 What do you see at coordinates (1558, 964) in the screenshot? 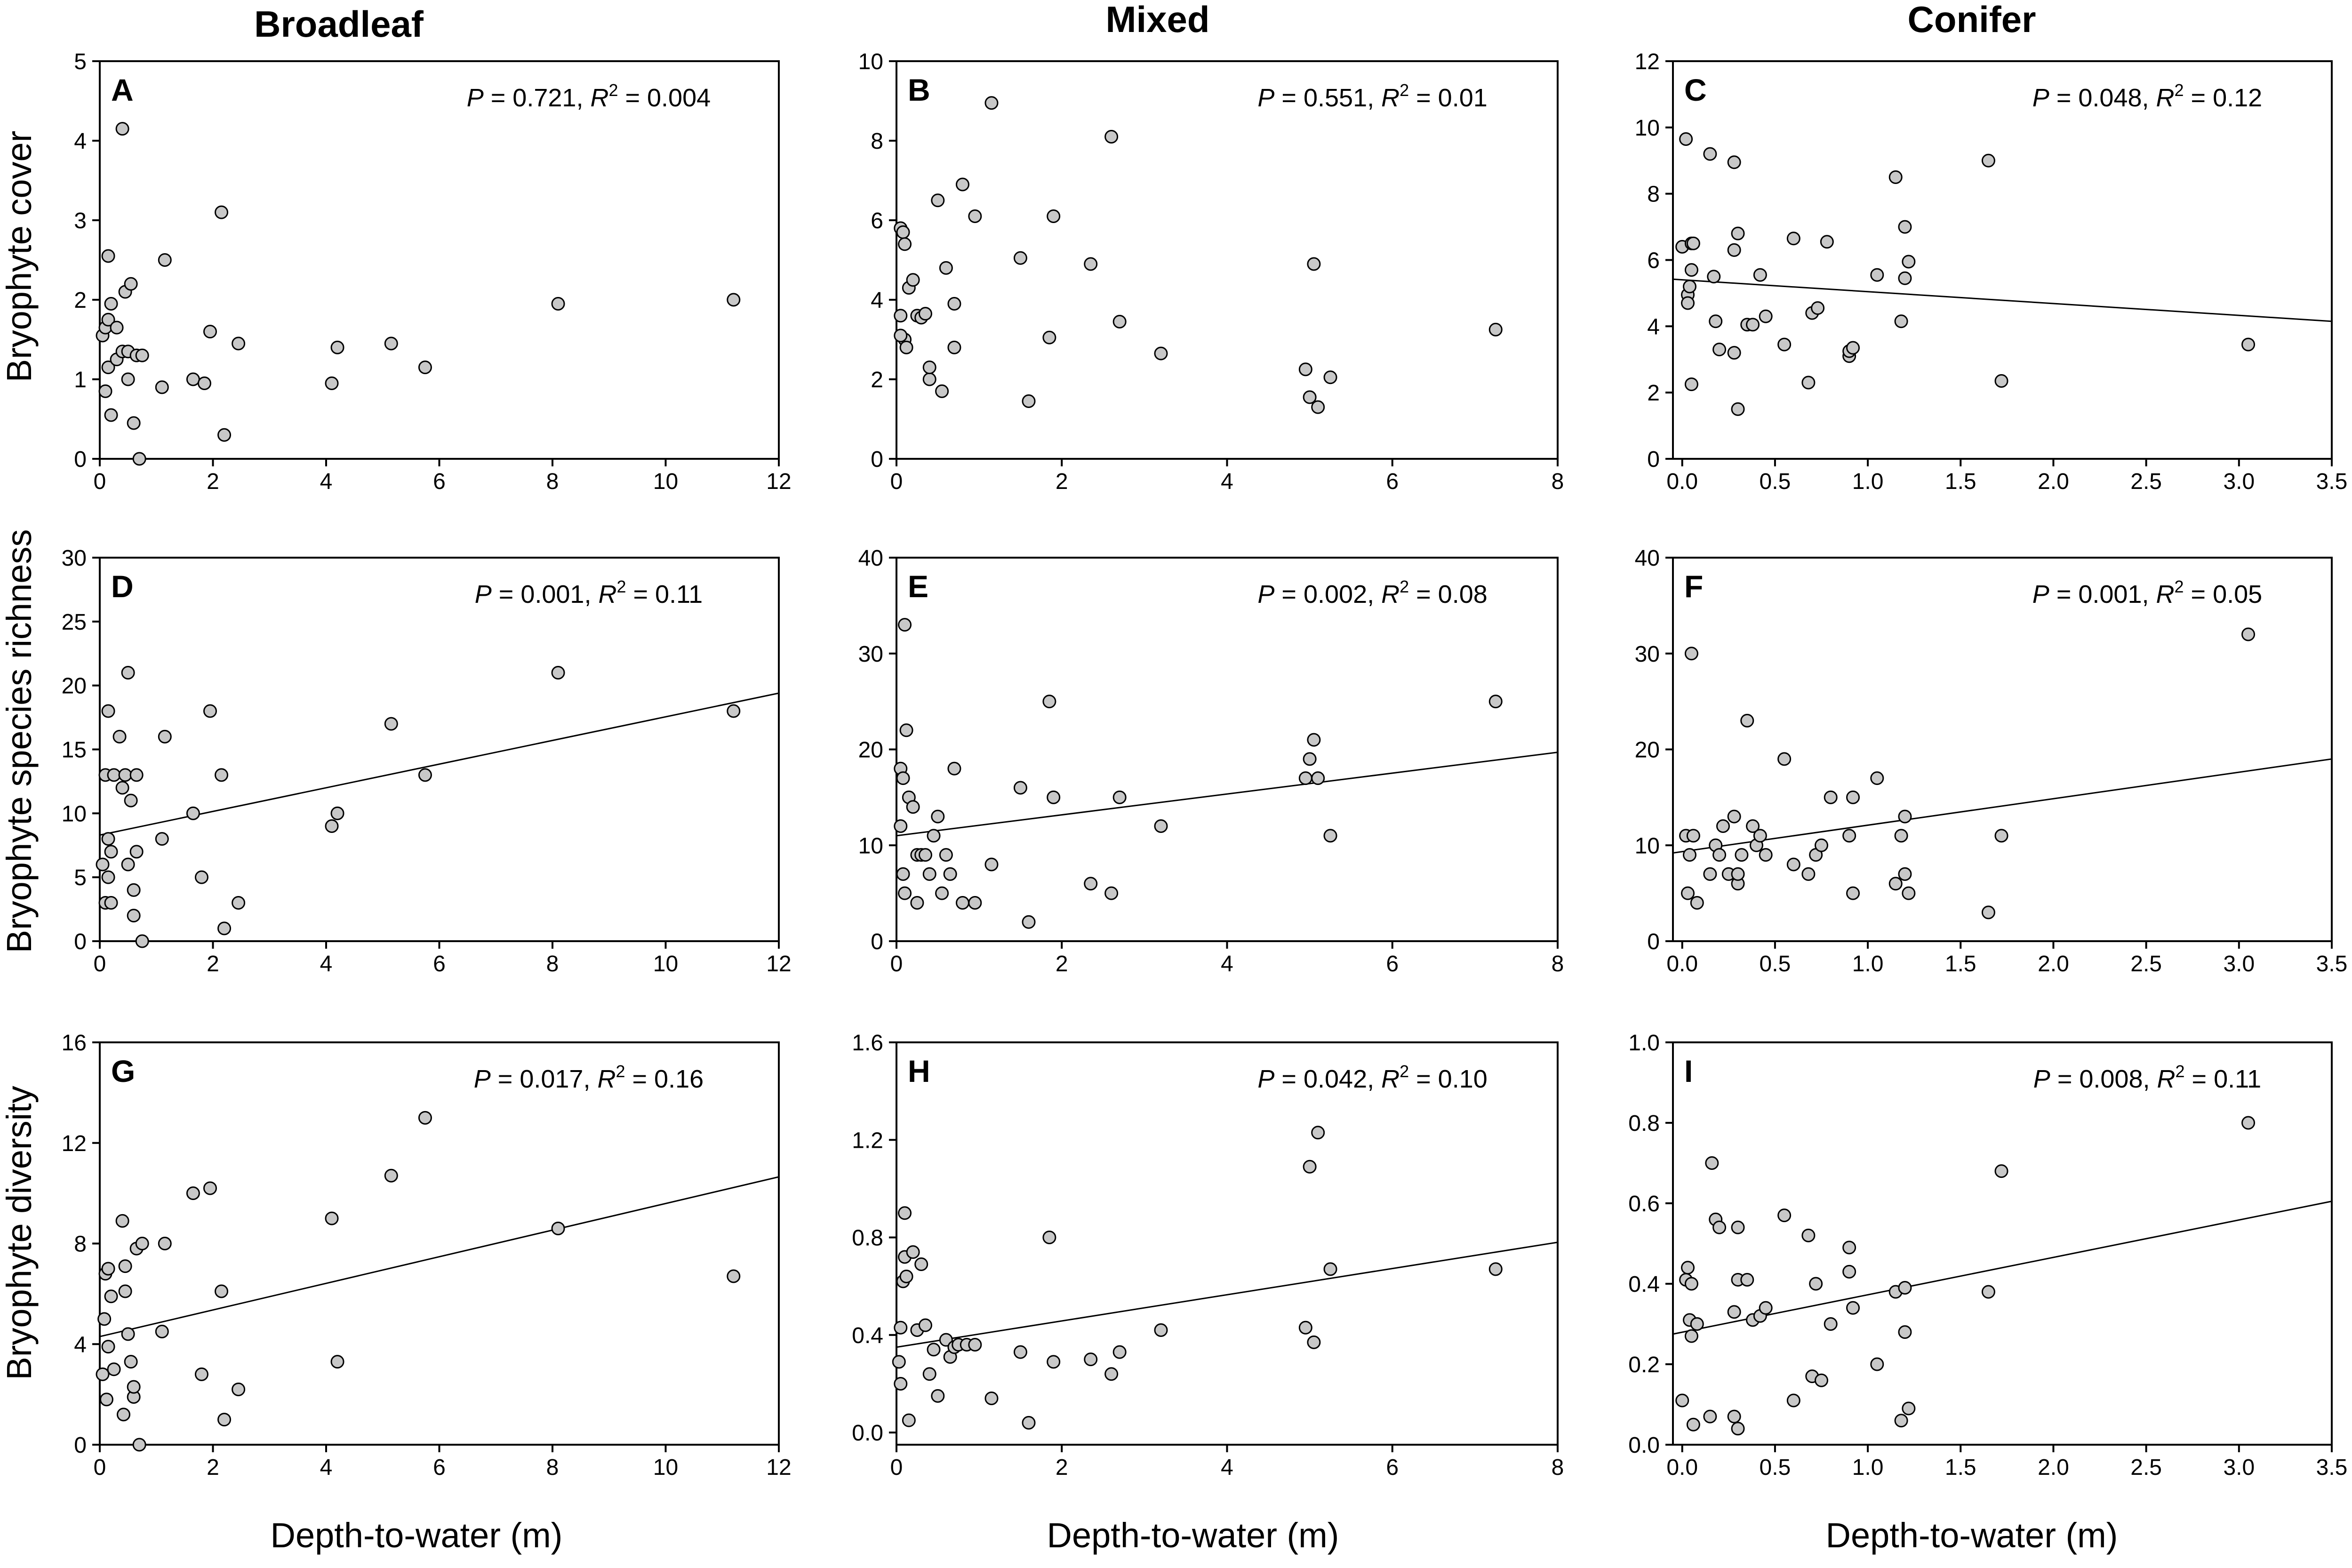
I see `x-tick-label: 8` at bounding box center [1558, 964].